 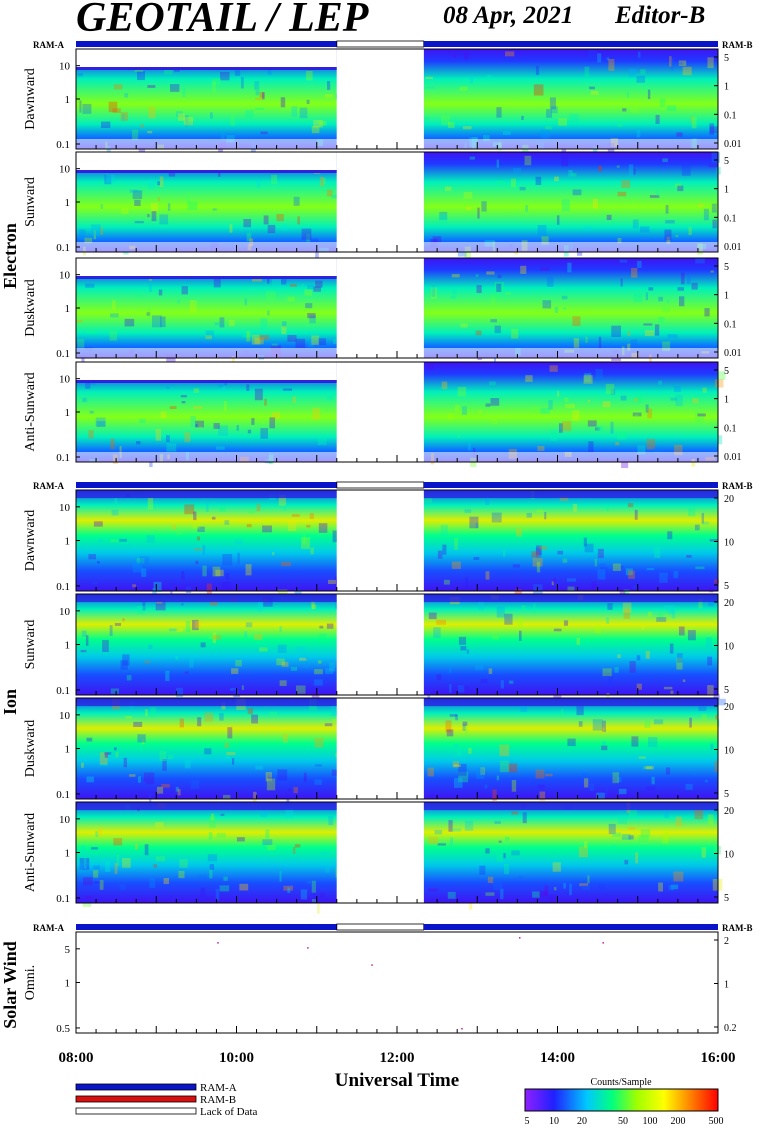 What do you see at coordinates (68, 950) in the screenshot?
I see `left-tick-label: 5` at bounding box center [68, 950].